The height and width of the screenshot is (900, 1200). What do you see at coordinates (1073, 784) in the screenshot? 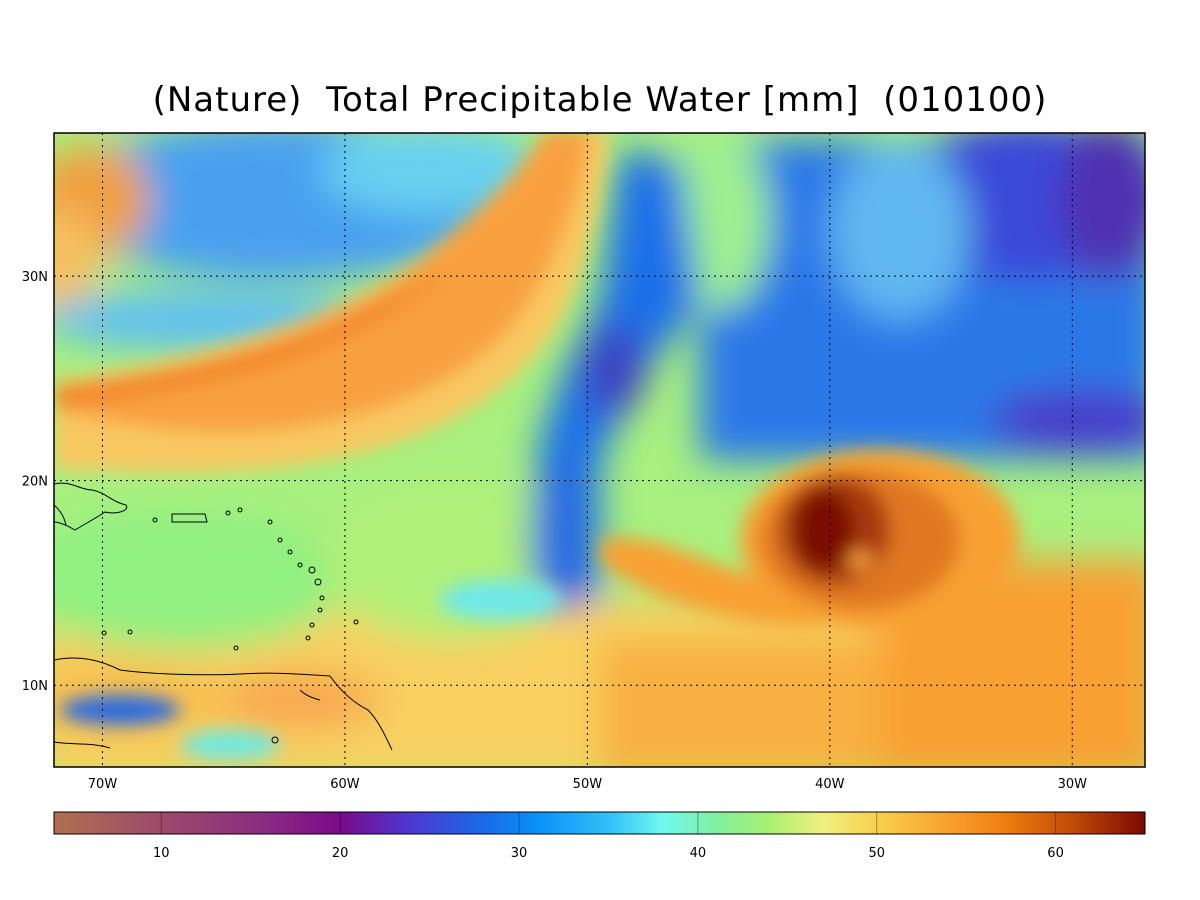
I see `longitude-tick-label: 30W` at bounding box center [1073, 784].